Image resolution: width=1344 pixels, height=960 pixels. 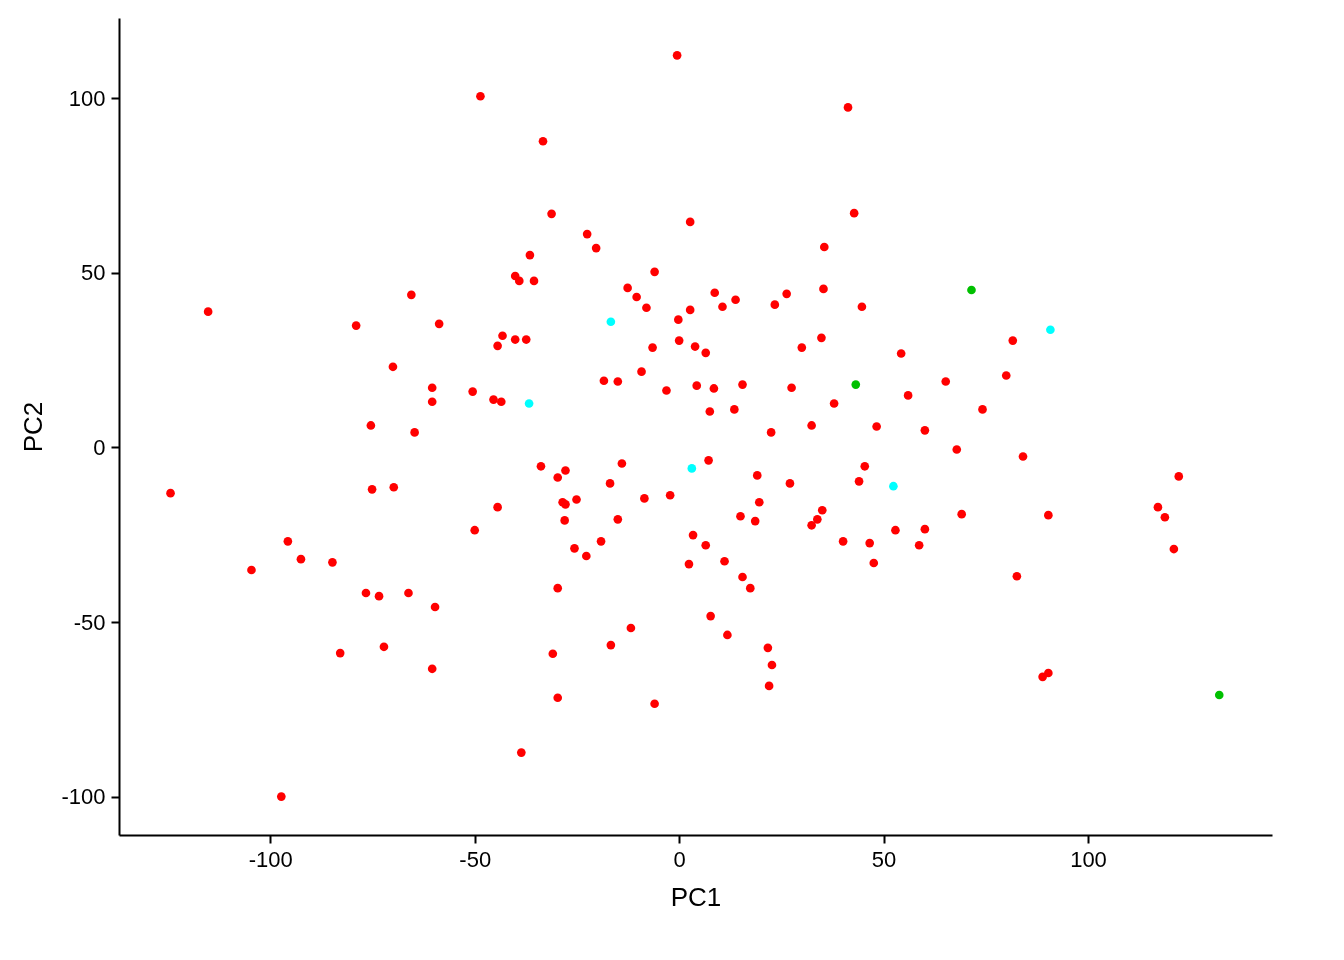 I want to click on y-tick-label: 50, so click(x=93, y=273).